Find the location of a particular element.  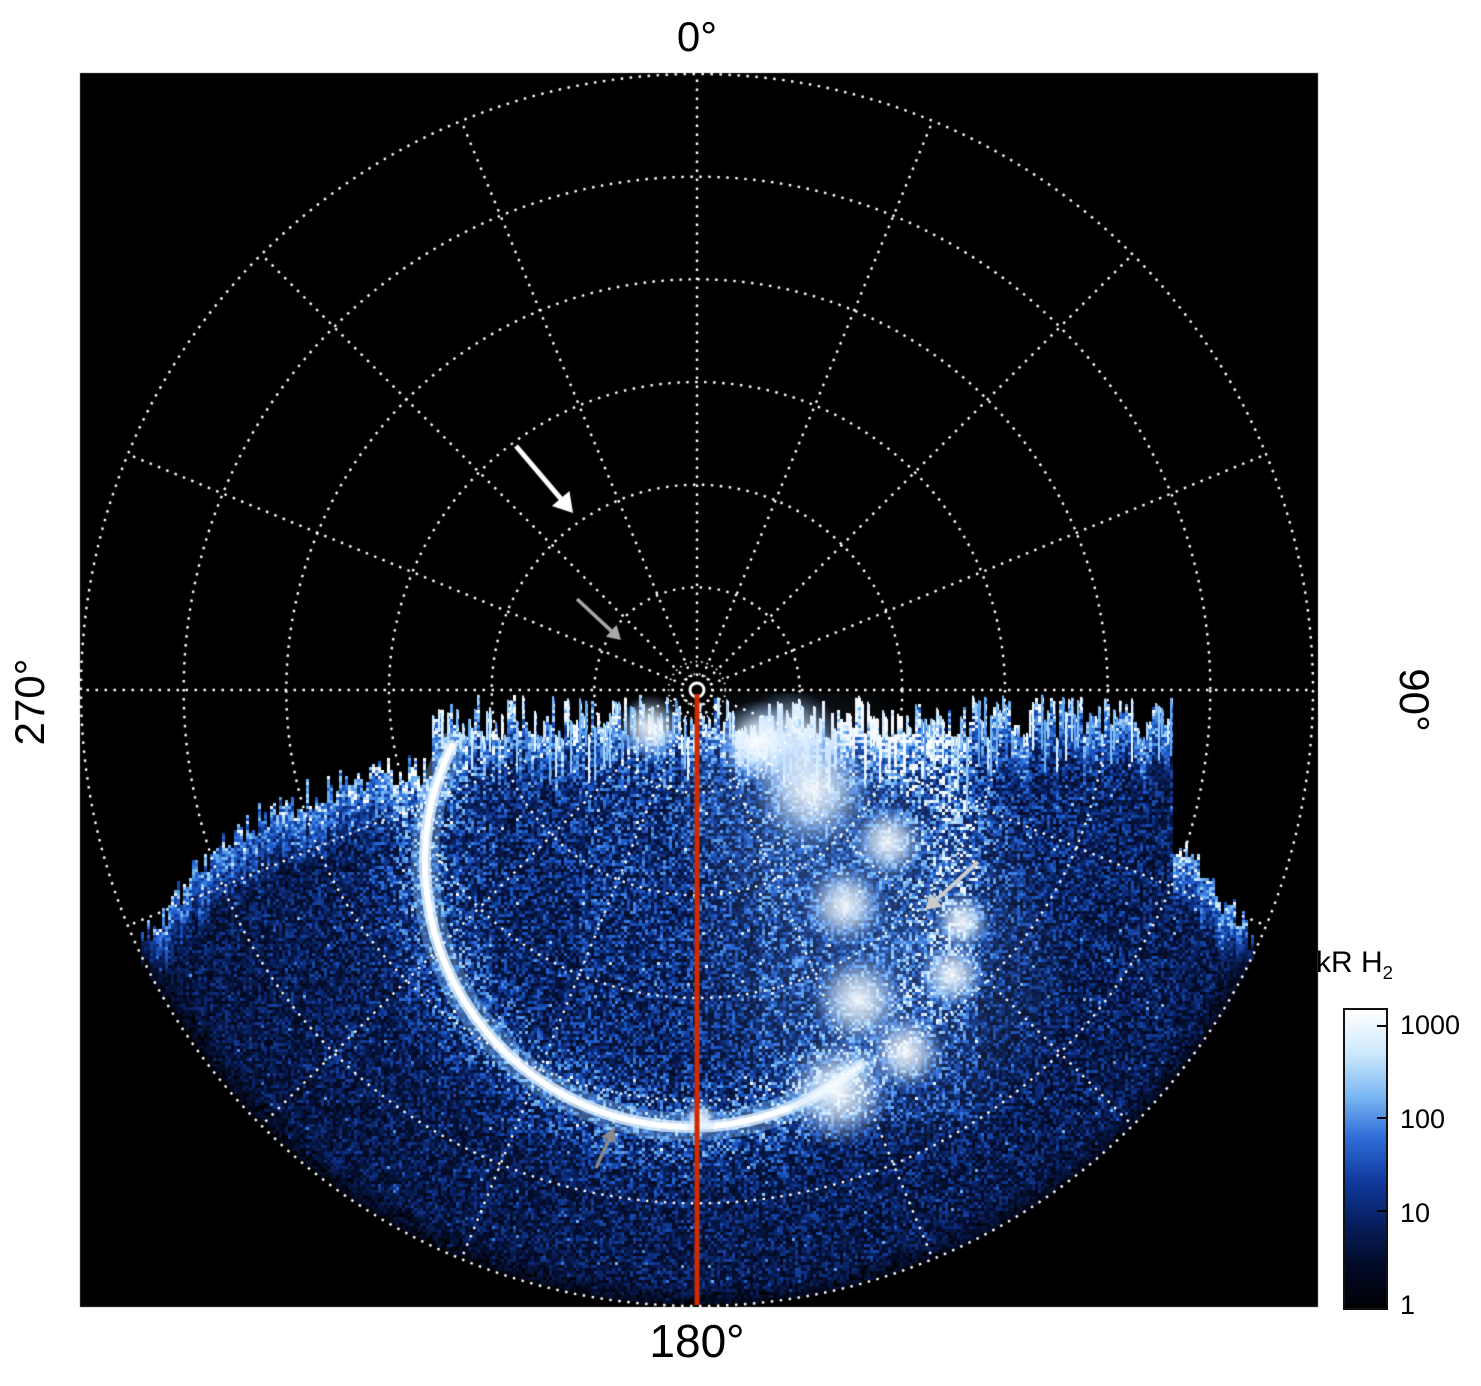

colorbar is located at coordinates (1365, 1159).